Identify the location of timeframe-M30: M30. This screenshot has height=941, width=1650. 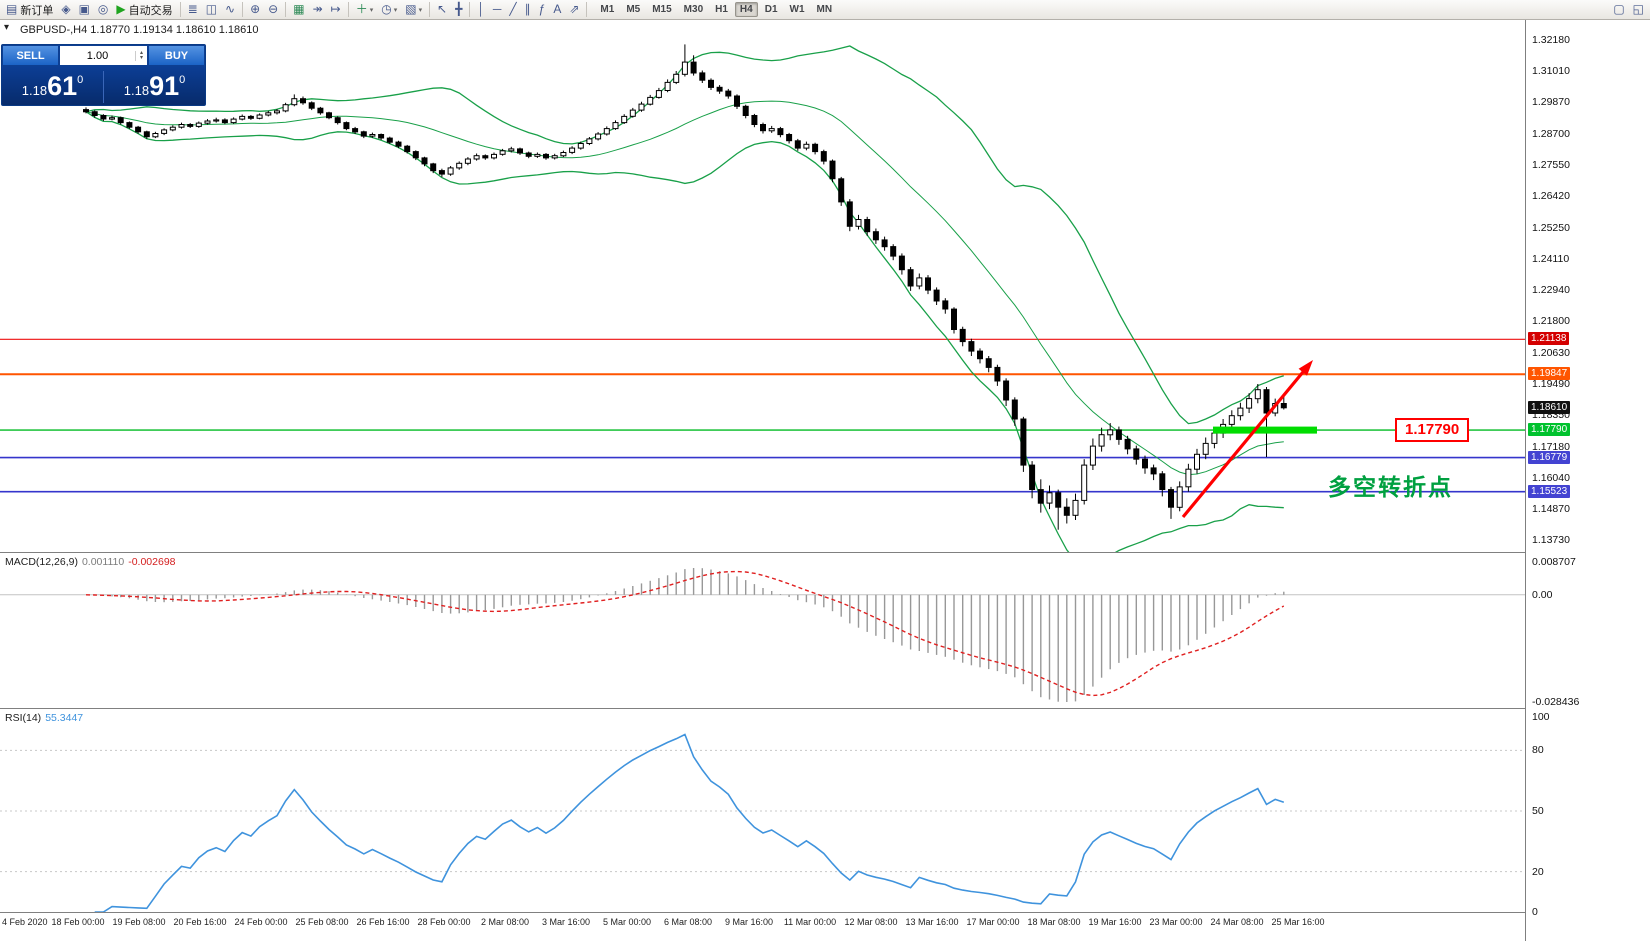
(693, 9).